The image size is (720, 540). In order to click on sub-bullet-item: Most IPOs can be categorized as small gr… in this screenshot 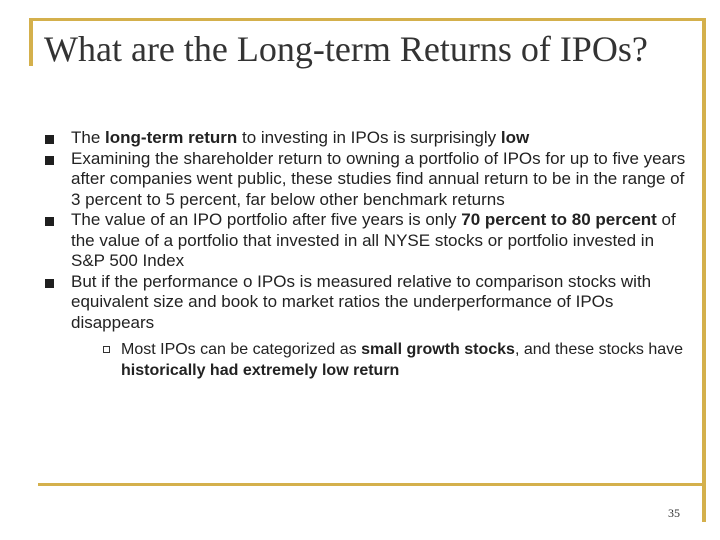, I will do `click(378, 360)`.